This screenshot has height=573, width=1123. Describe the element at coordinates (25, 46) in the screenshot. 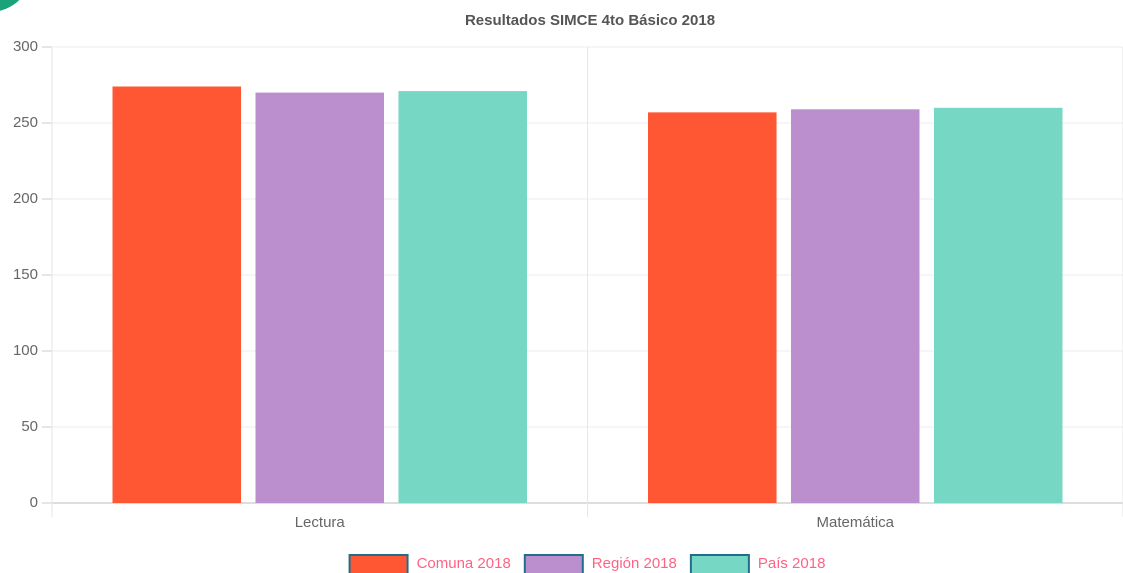

I see `y-tick-label: 300` at that location.